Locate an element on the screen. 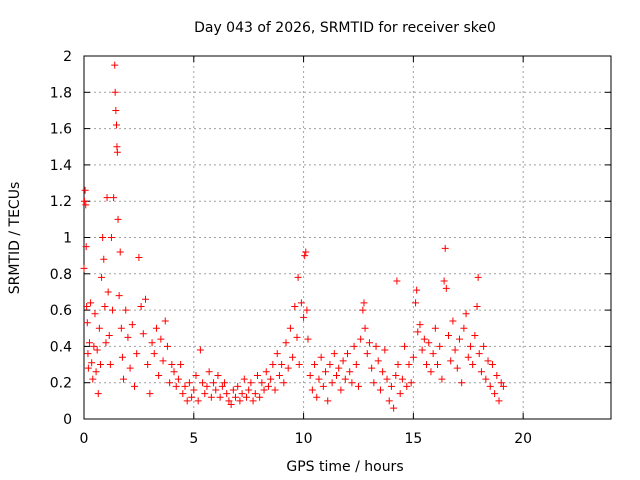  y-tick-label: 0.8 is located at coordinates (61, 275).